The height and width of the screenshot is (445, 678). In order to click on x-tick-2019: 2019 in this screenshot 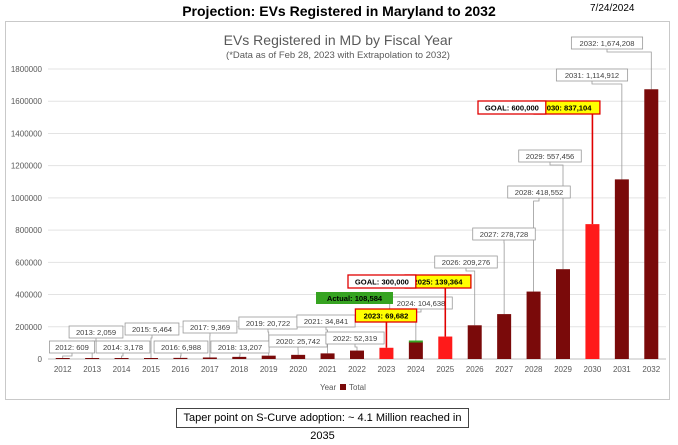, I will do `click(269, 369)`.